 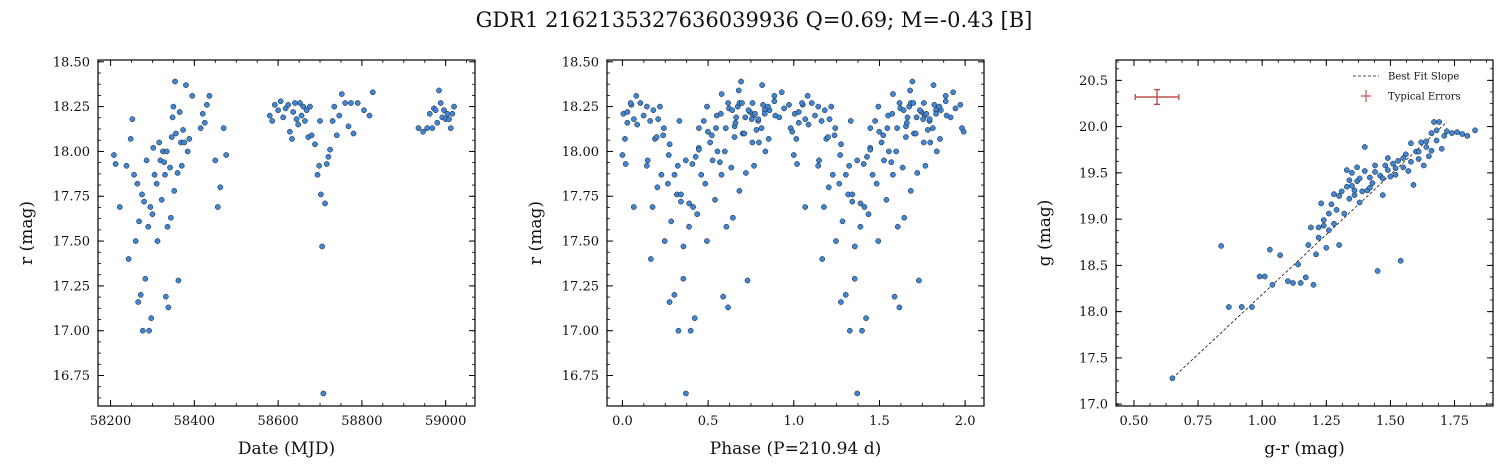 What do you see at coordinates (71, 286) in the screenshot?
I see `timeseries-y-tick-label: 17.25` at bounding box center [71, 286].